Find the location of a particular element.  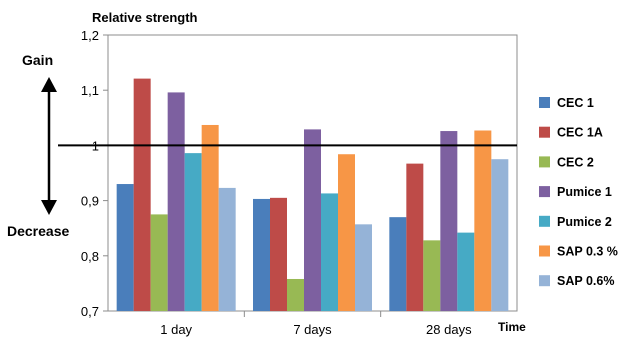

legend-label: CEC 1 is located at coordinates (575, 103).